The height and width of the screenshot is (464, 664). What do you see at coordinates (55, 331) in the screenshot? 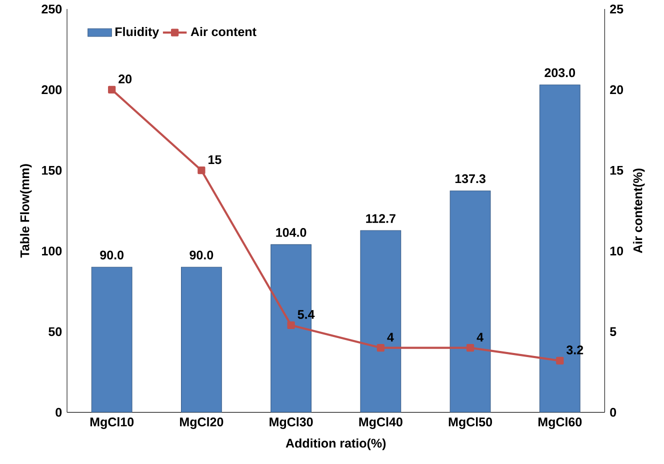
I see `y-tick-label: 50` at bounding box center [55, 331].